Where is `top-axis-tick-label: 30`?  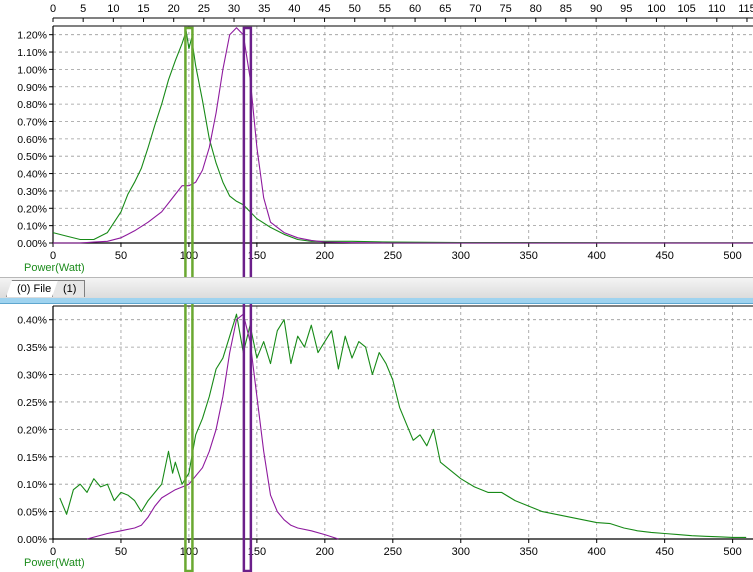 top-axis-tick-label: 30 is located at coordinates (234, 9).